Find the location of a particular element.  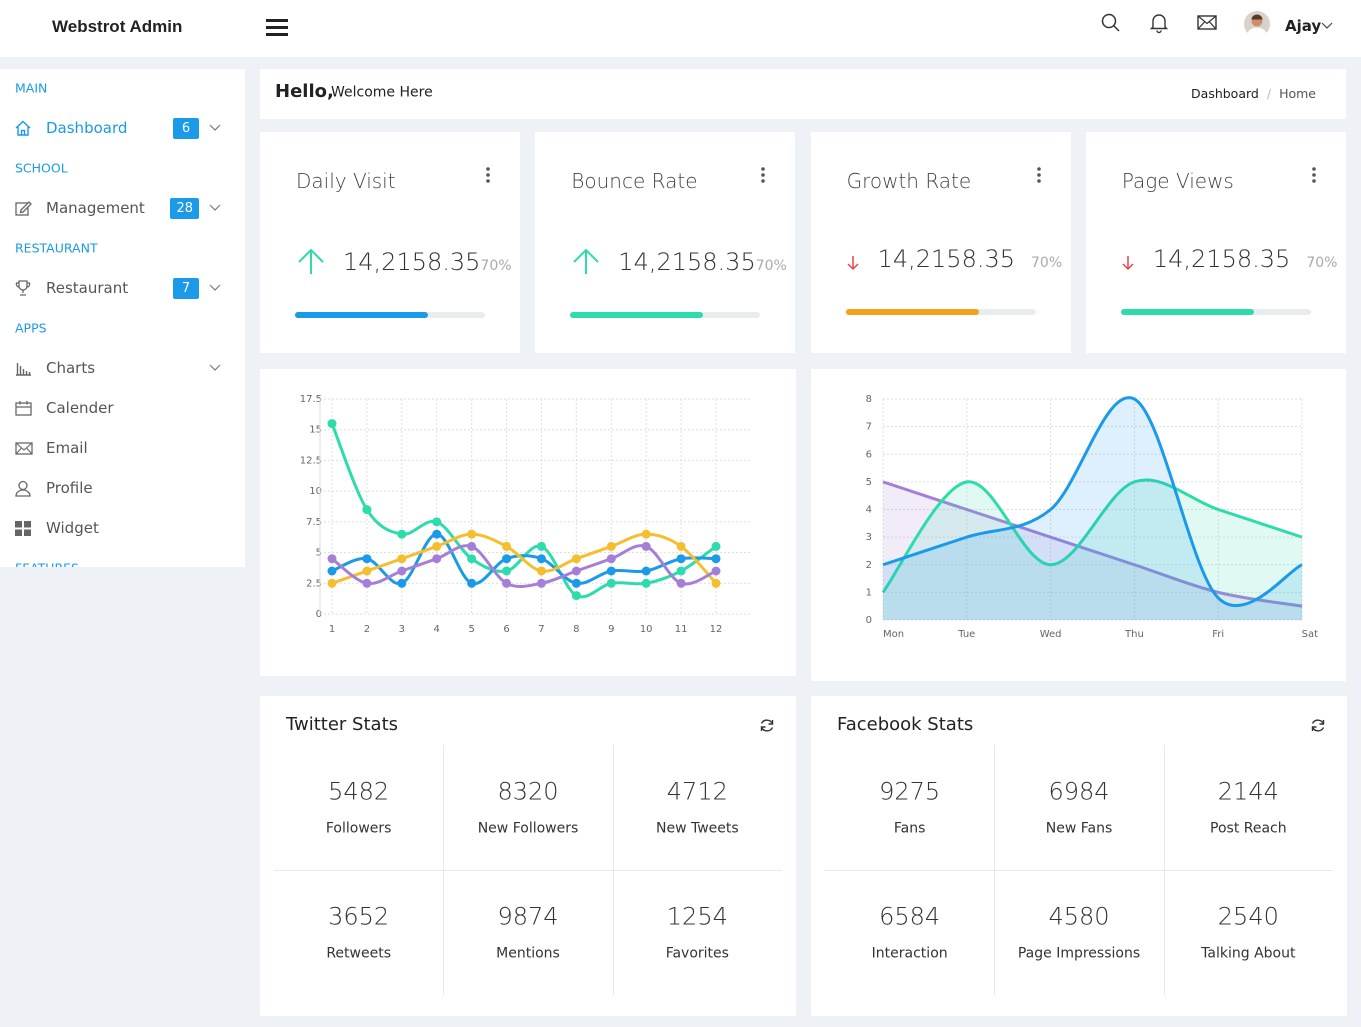

top-bar is located at coordinates (680, 28).